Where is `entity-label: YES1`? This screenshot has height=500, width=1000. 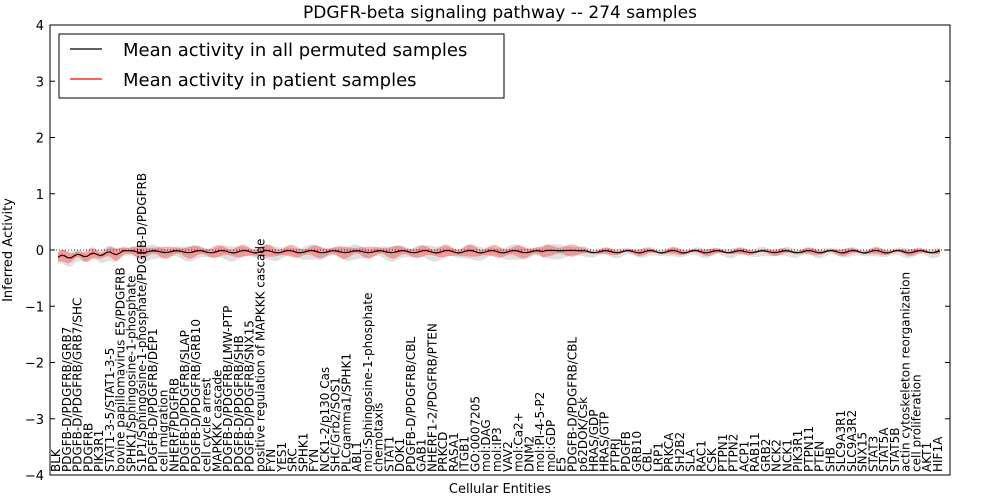 entity-label: YES1 is located at coordinates (282, 457).